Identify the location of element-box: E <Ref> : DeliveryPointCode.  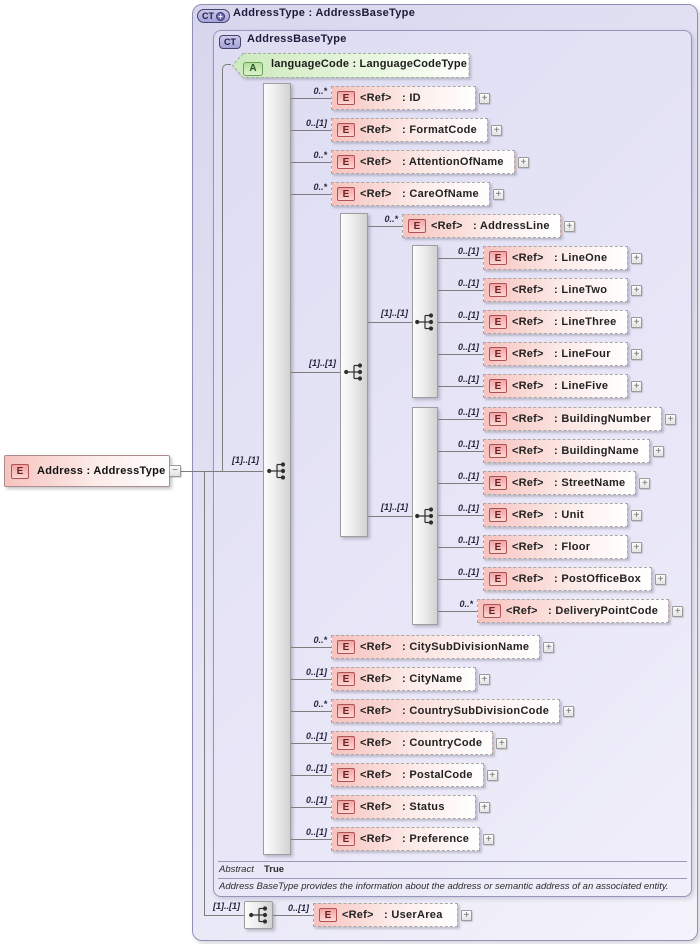
(573, 611).